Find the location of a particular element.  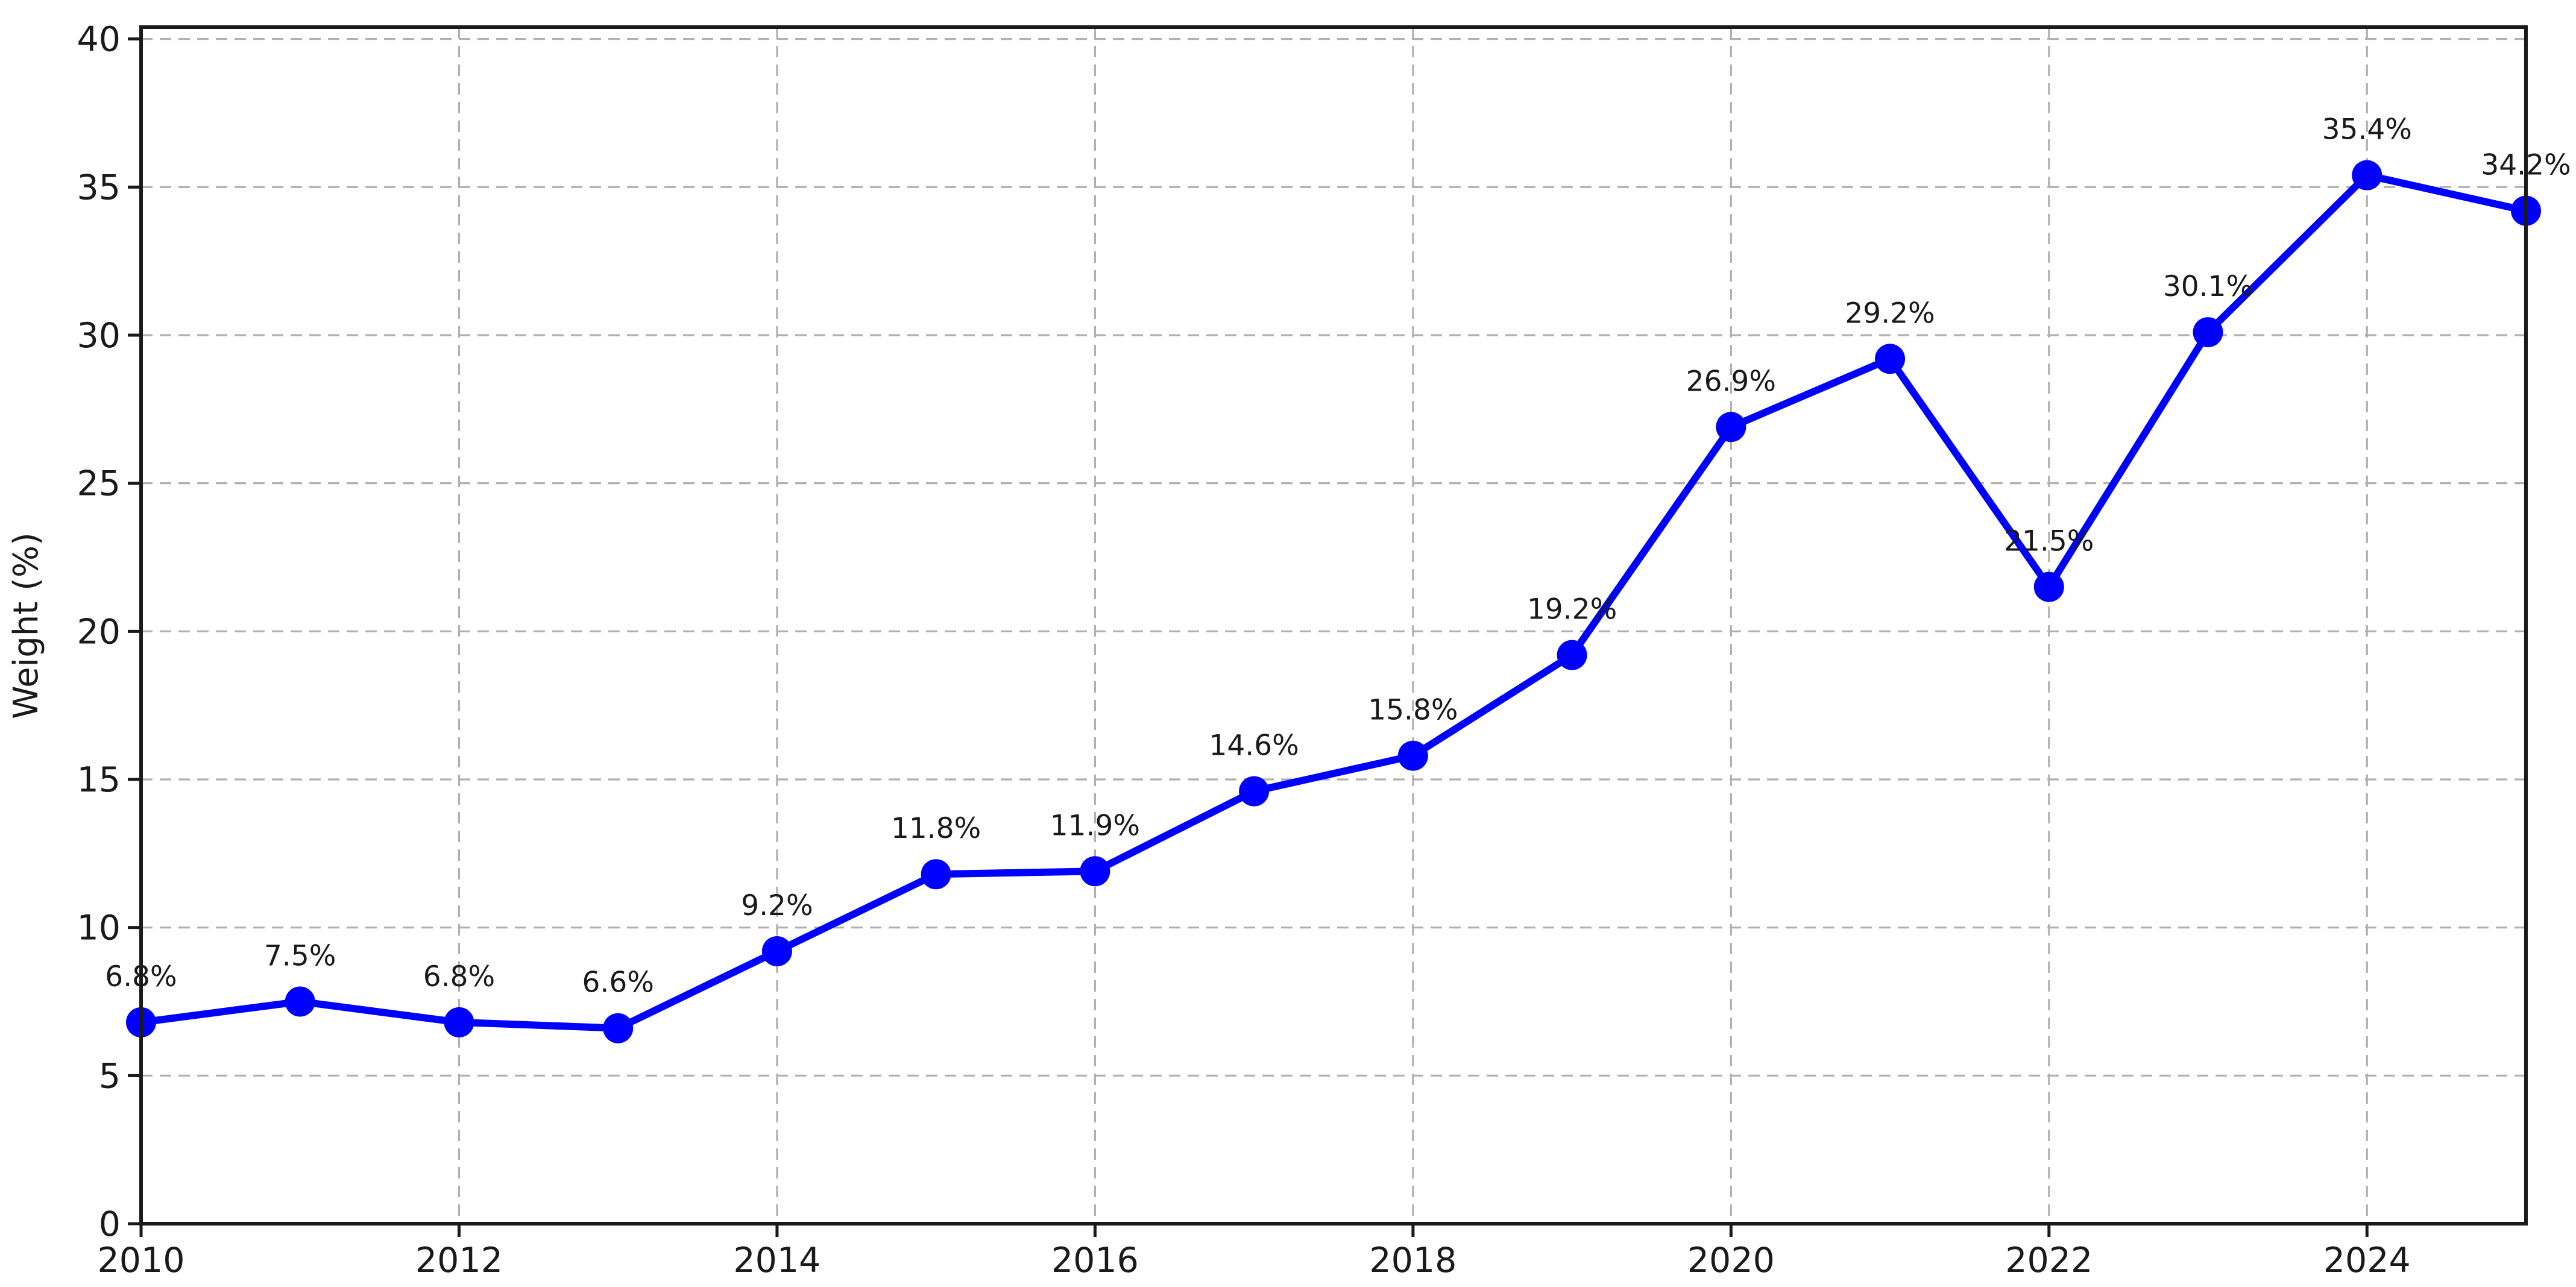

x-tick-label: 2012 is located at coordinates (459, 1260).